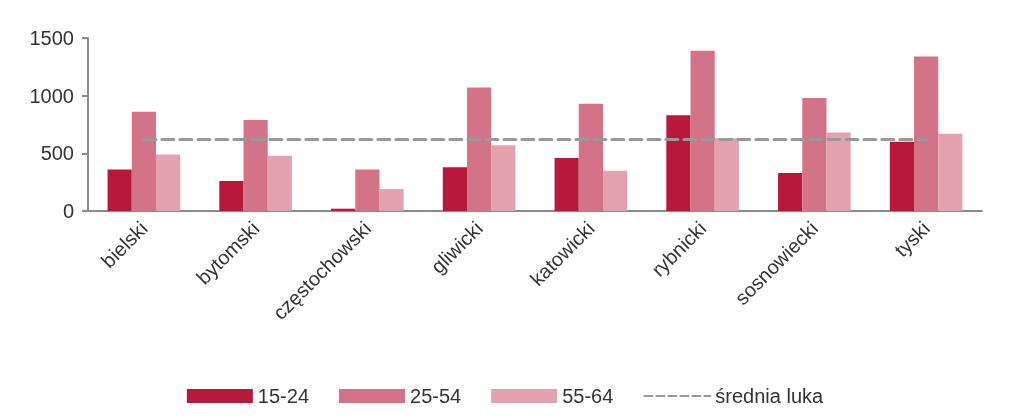  What do you see at coordinates (51, 38) in the screenshot?
I see `y-tick-label: 1500` at bounding box center [51, 38].